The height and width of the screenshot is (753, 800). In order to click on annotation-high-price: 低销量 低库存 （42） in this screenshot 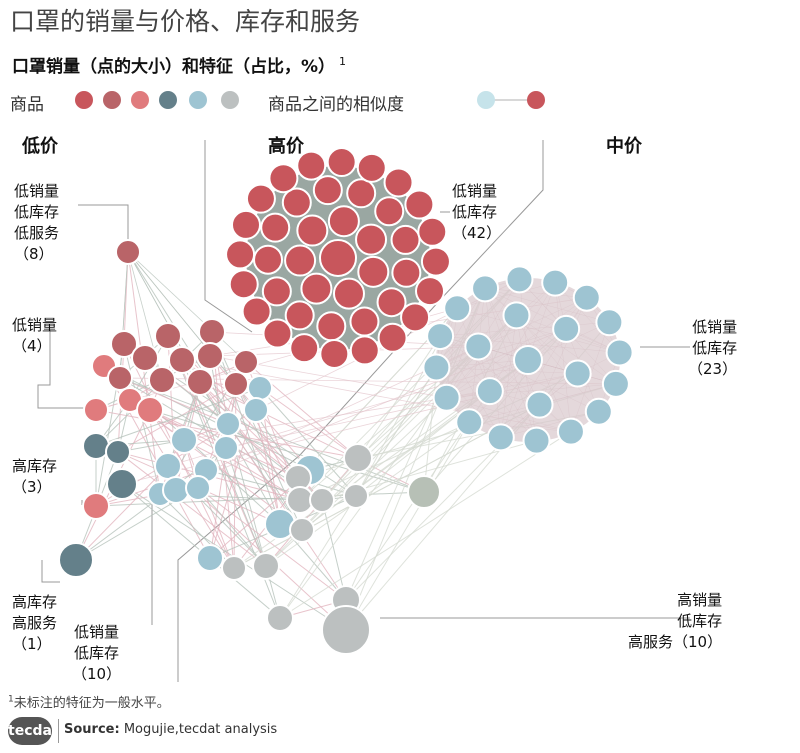, I will do `click(477, 212)`.